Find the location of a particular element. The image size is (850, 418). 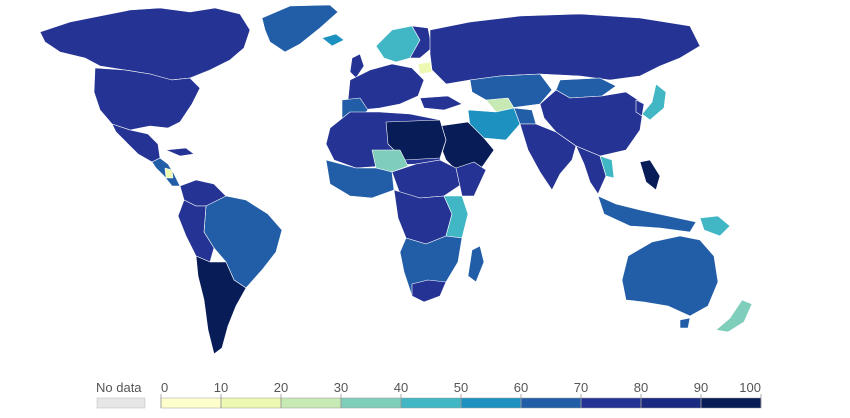

region-philippines is located at coordinates (650, 175).